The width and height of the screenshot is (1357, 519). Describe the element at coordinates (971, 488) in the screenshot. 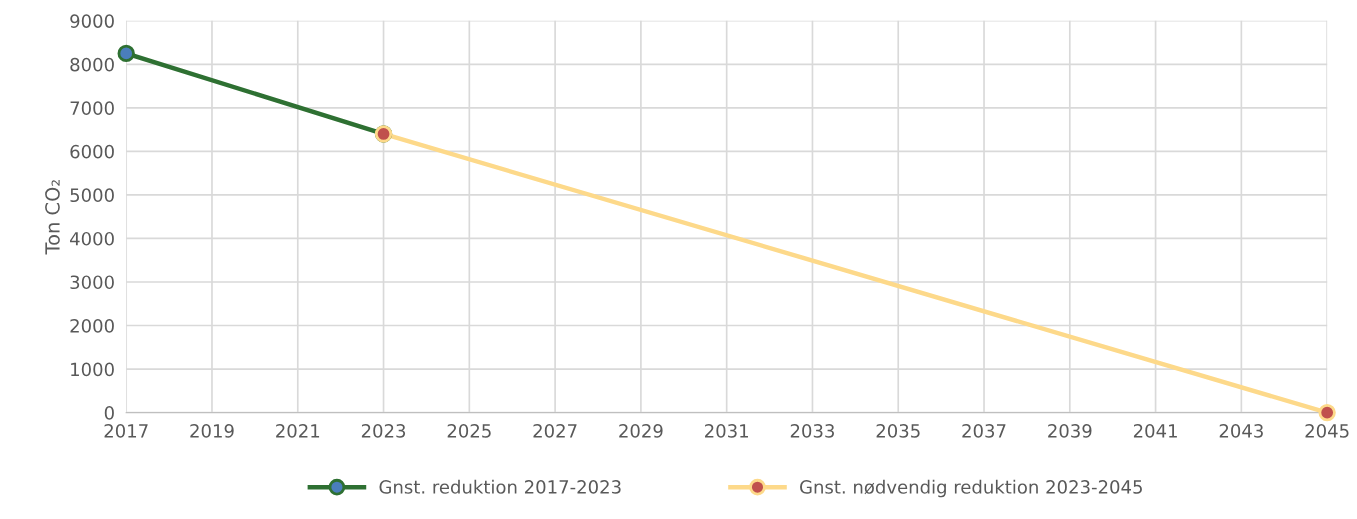

I see `legend-label: Gnst. nødvendig reduktion 2023-2045` at that location.